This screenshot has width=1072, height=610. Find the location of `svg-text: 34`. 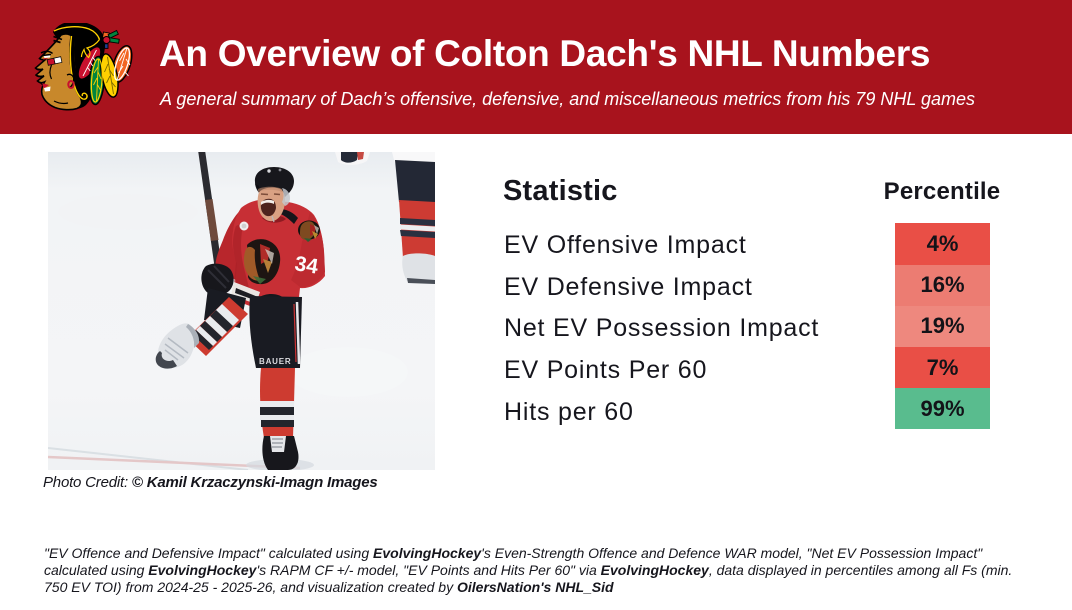

svg-text: 34 is located at coordinates (306, 265).